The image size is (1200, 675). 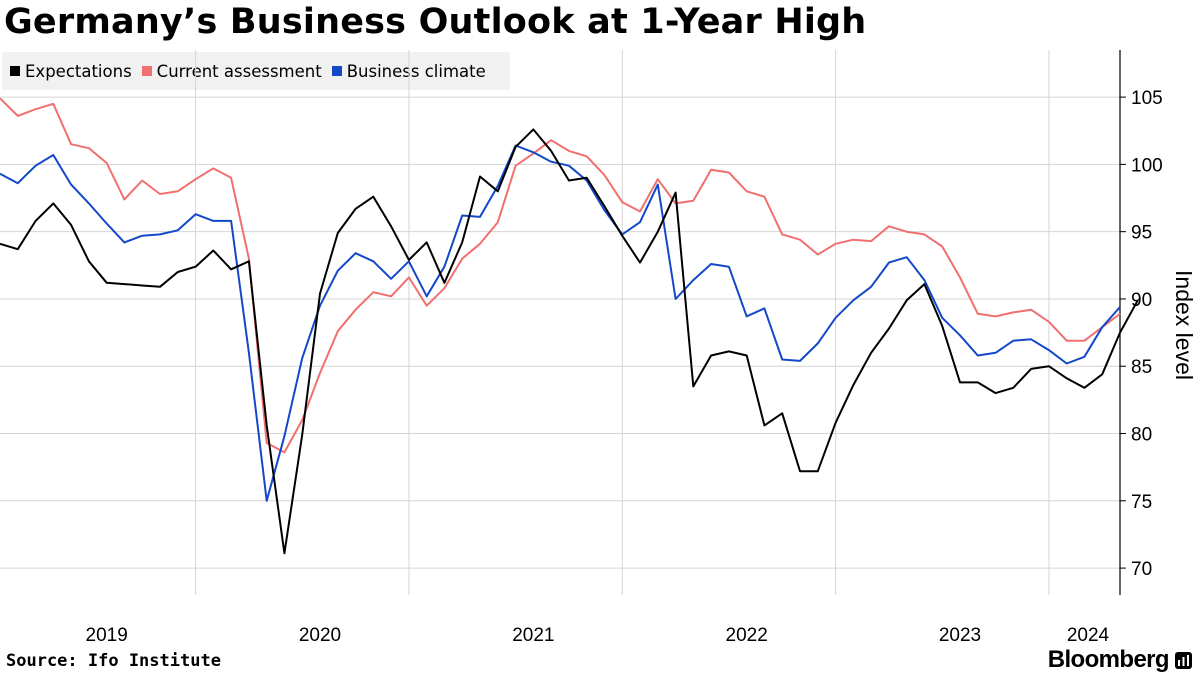 I want to click on y-axis-label: Index level, so click(x=1184, y=325).